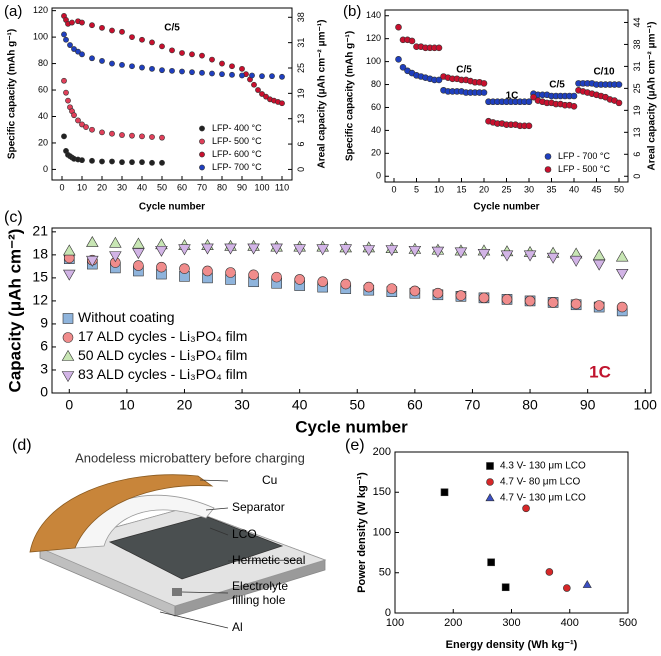  Describe the element at coordinates (43, 89) in the screenshot. I see `y-tick-label: 60` at that location.